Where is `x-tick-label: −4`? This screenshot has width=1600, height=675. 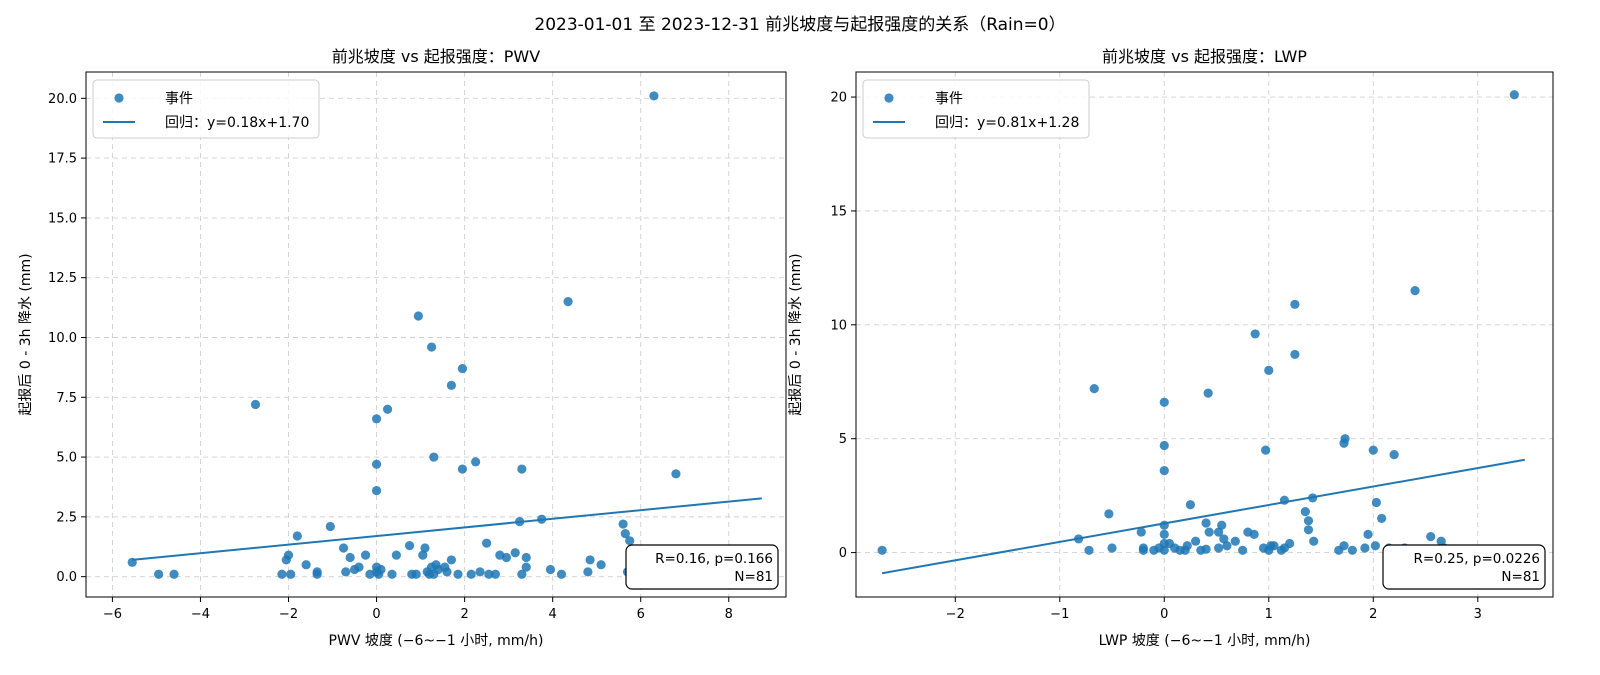 x-tick-label: −4 is located at coordinates (200, 614).